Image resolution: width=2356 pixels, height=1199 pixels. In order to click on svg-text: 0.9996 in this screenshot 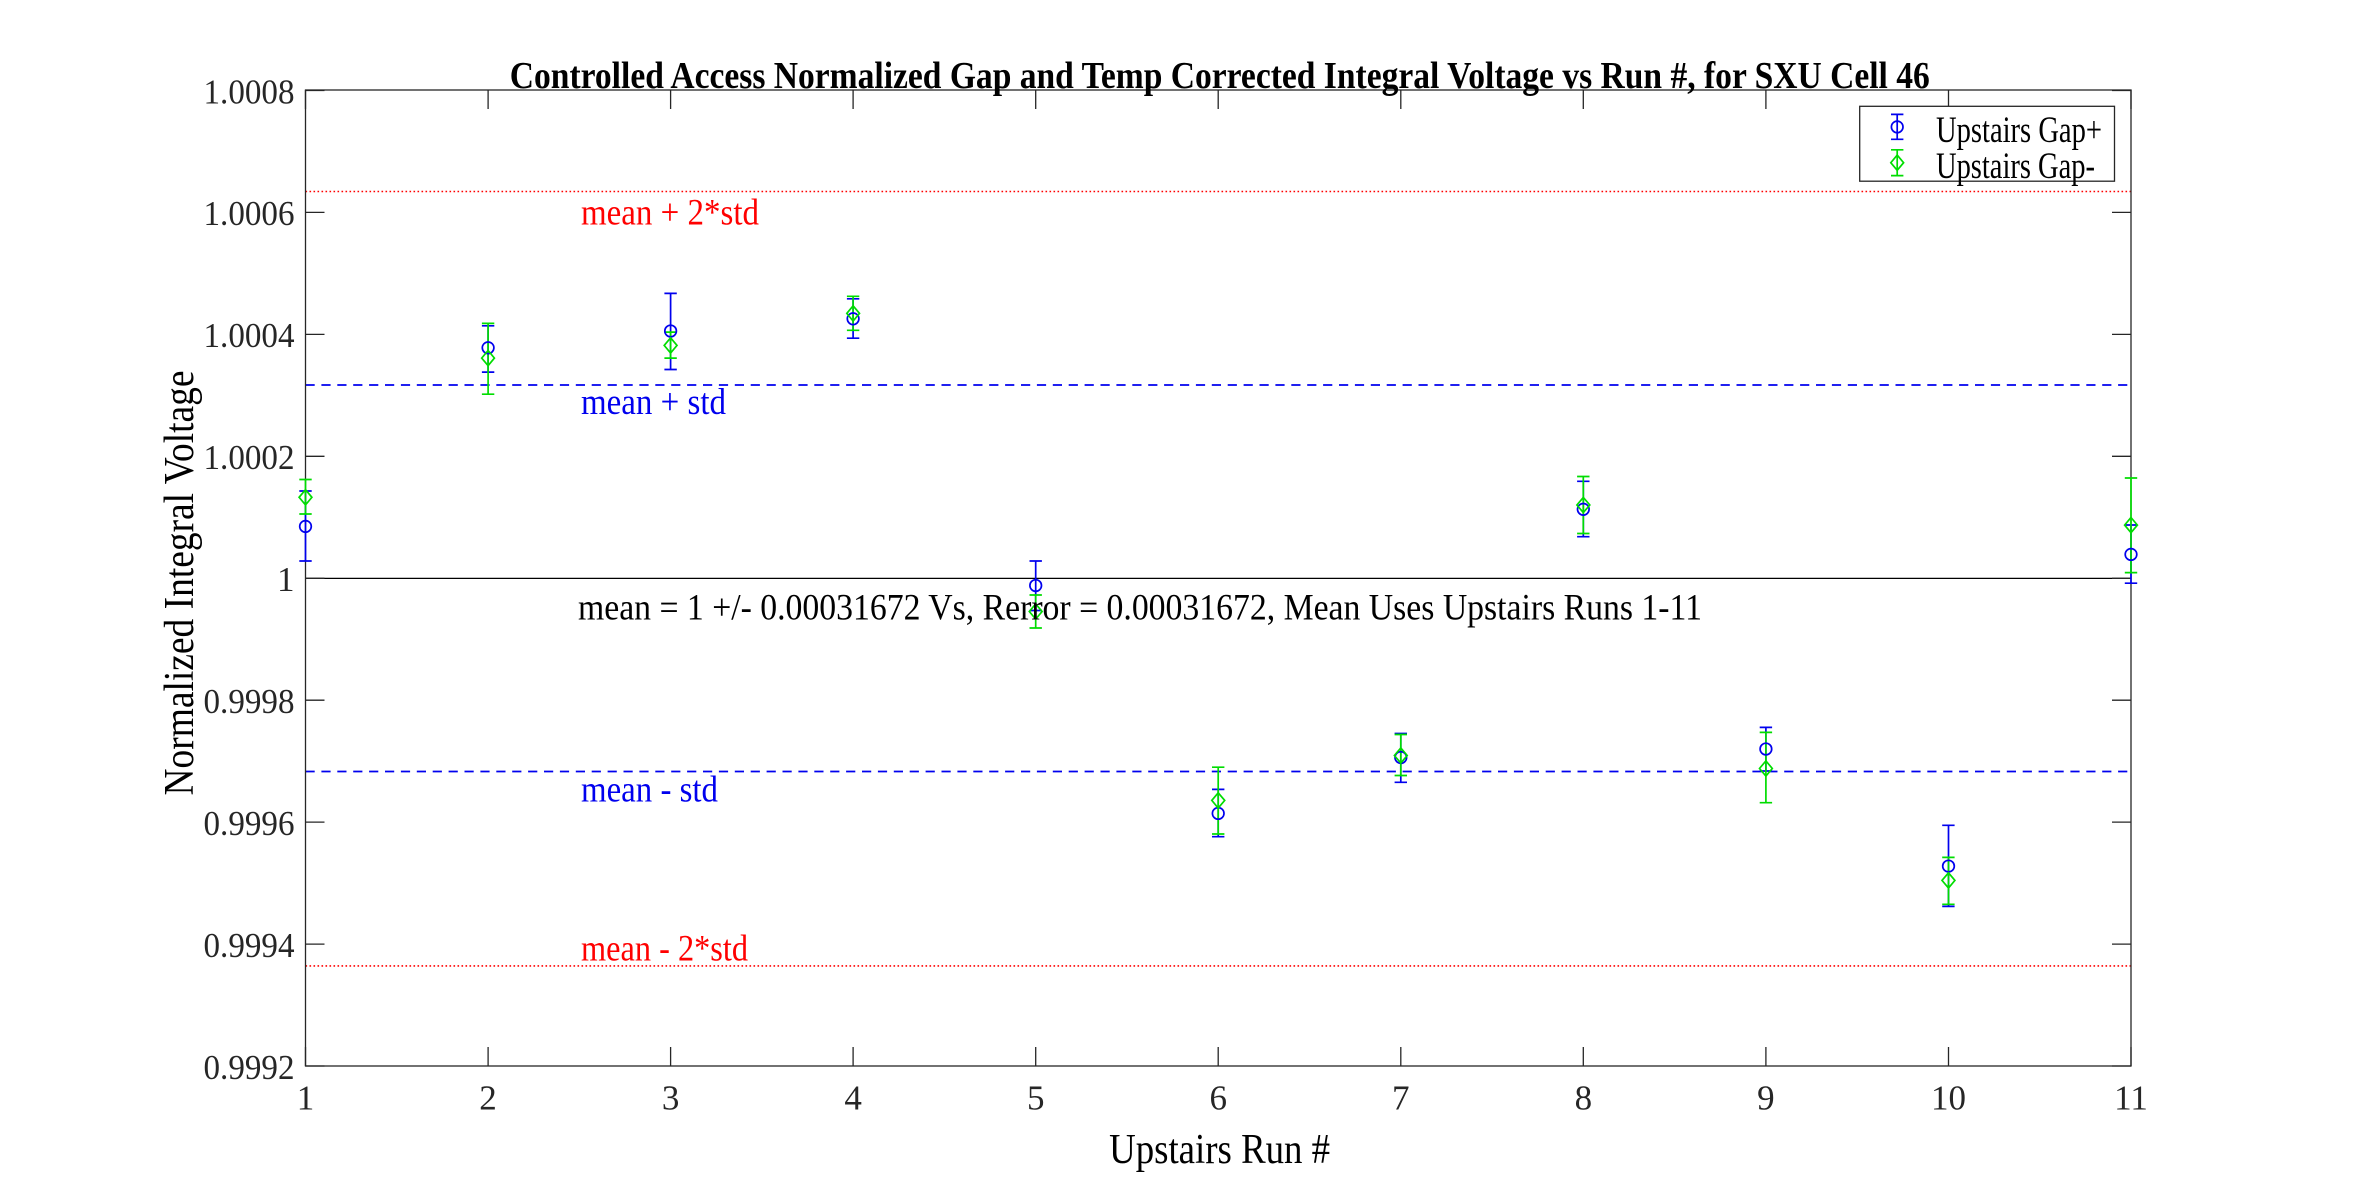, I will do `click(249, 823)`.